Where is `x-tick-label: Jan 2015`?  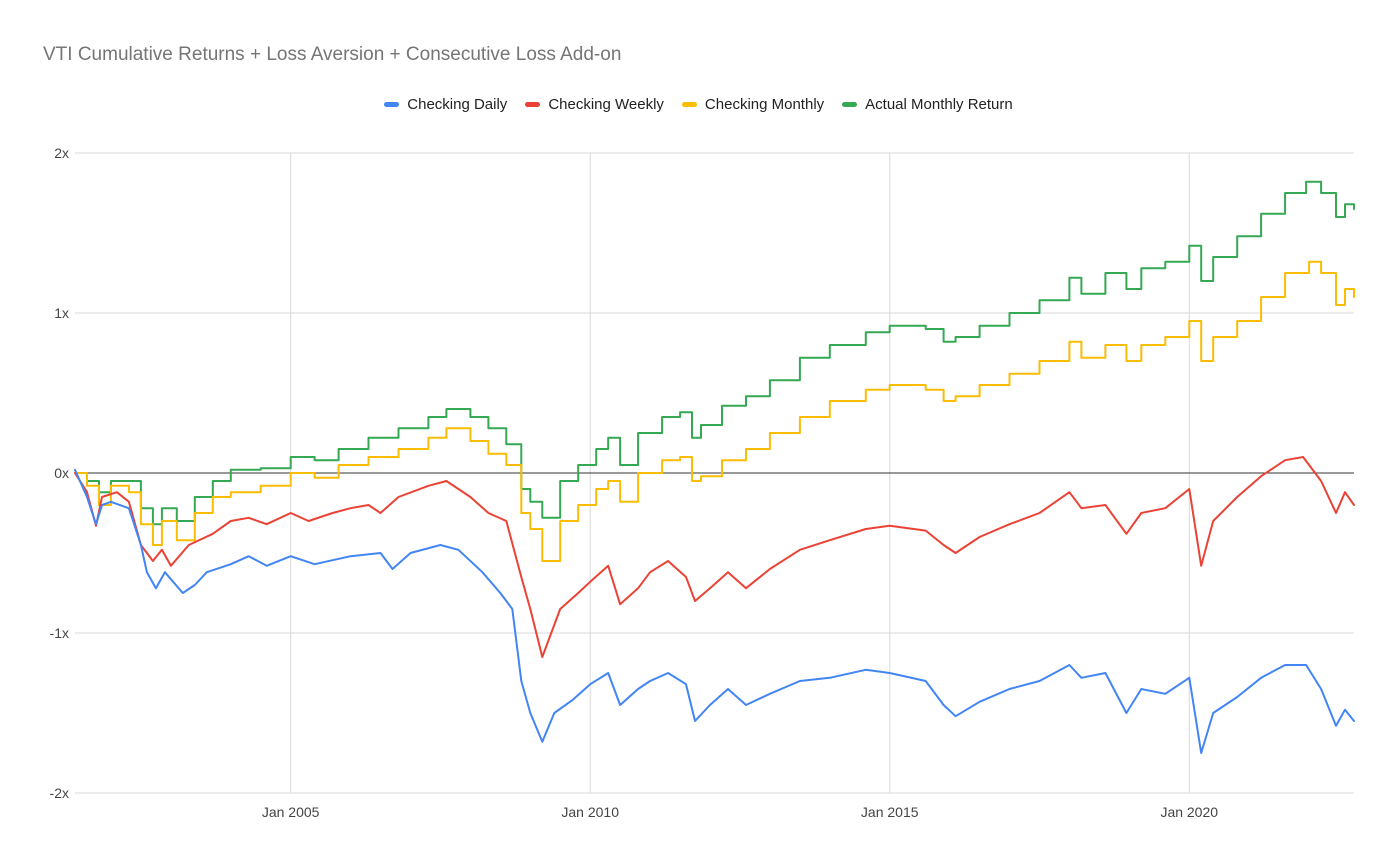
x-tick-label: Jan 2015 is located at coordinates (890, 812).